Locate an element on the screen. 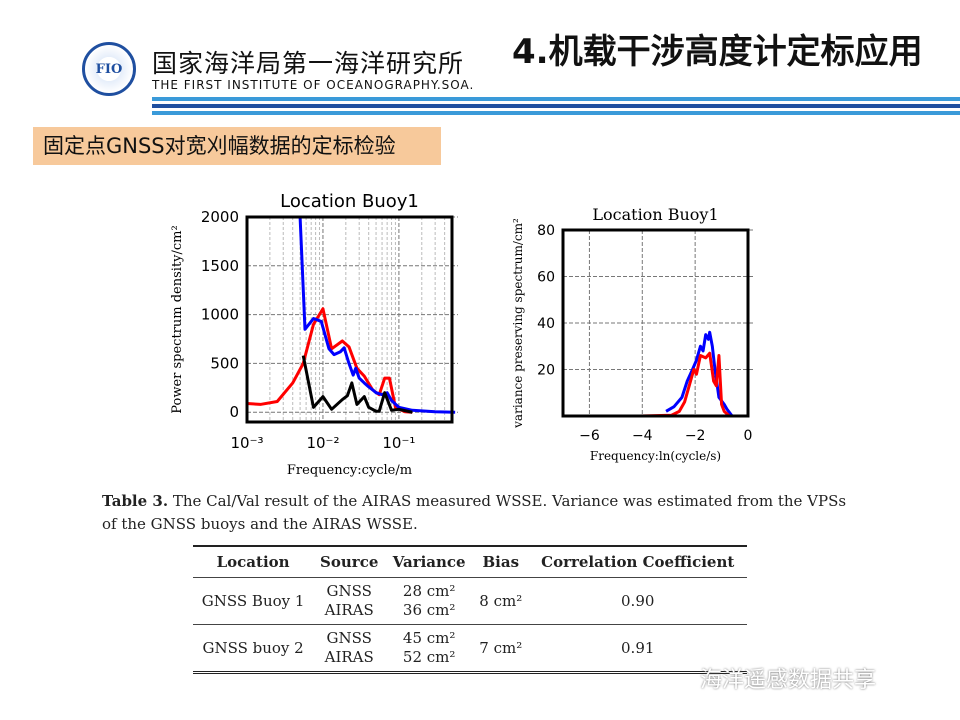  x-tick-label: 10⁻³ is located at coordinates (246, 443).